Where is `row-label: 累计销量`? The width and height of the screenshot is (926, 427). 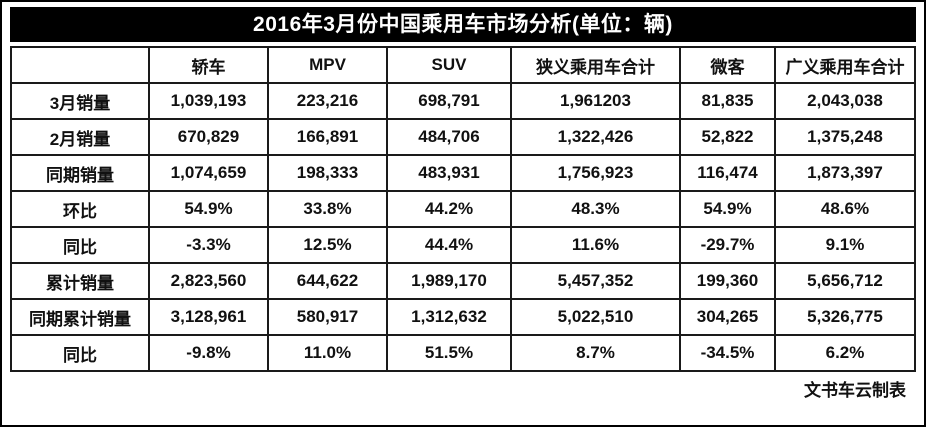
row-label: 累计销量 is located at coordinates (80, 281).